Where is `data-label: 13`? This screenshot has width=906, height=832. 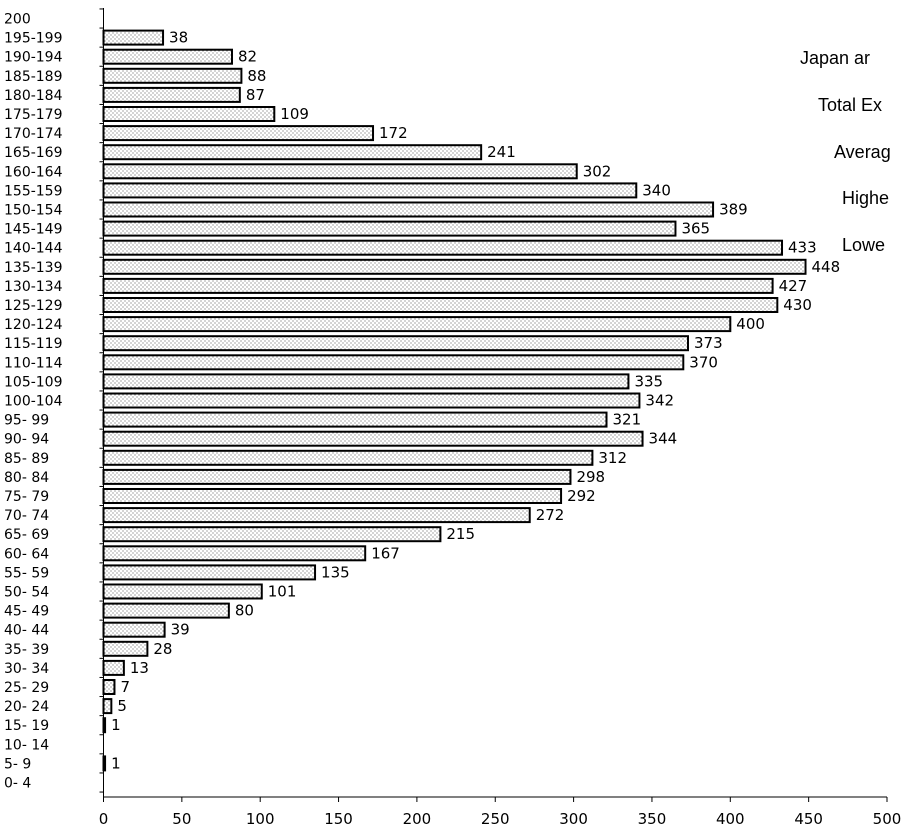 data-label: 13 is located at coordinates (139, 668).